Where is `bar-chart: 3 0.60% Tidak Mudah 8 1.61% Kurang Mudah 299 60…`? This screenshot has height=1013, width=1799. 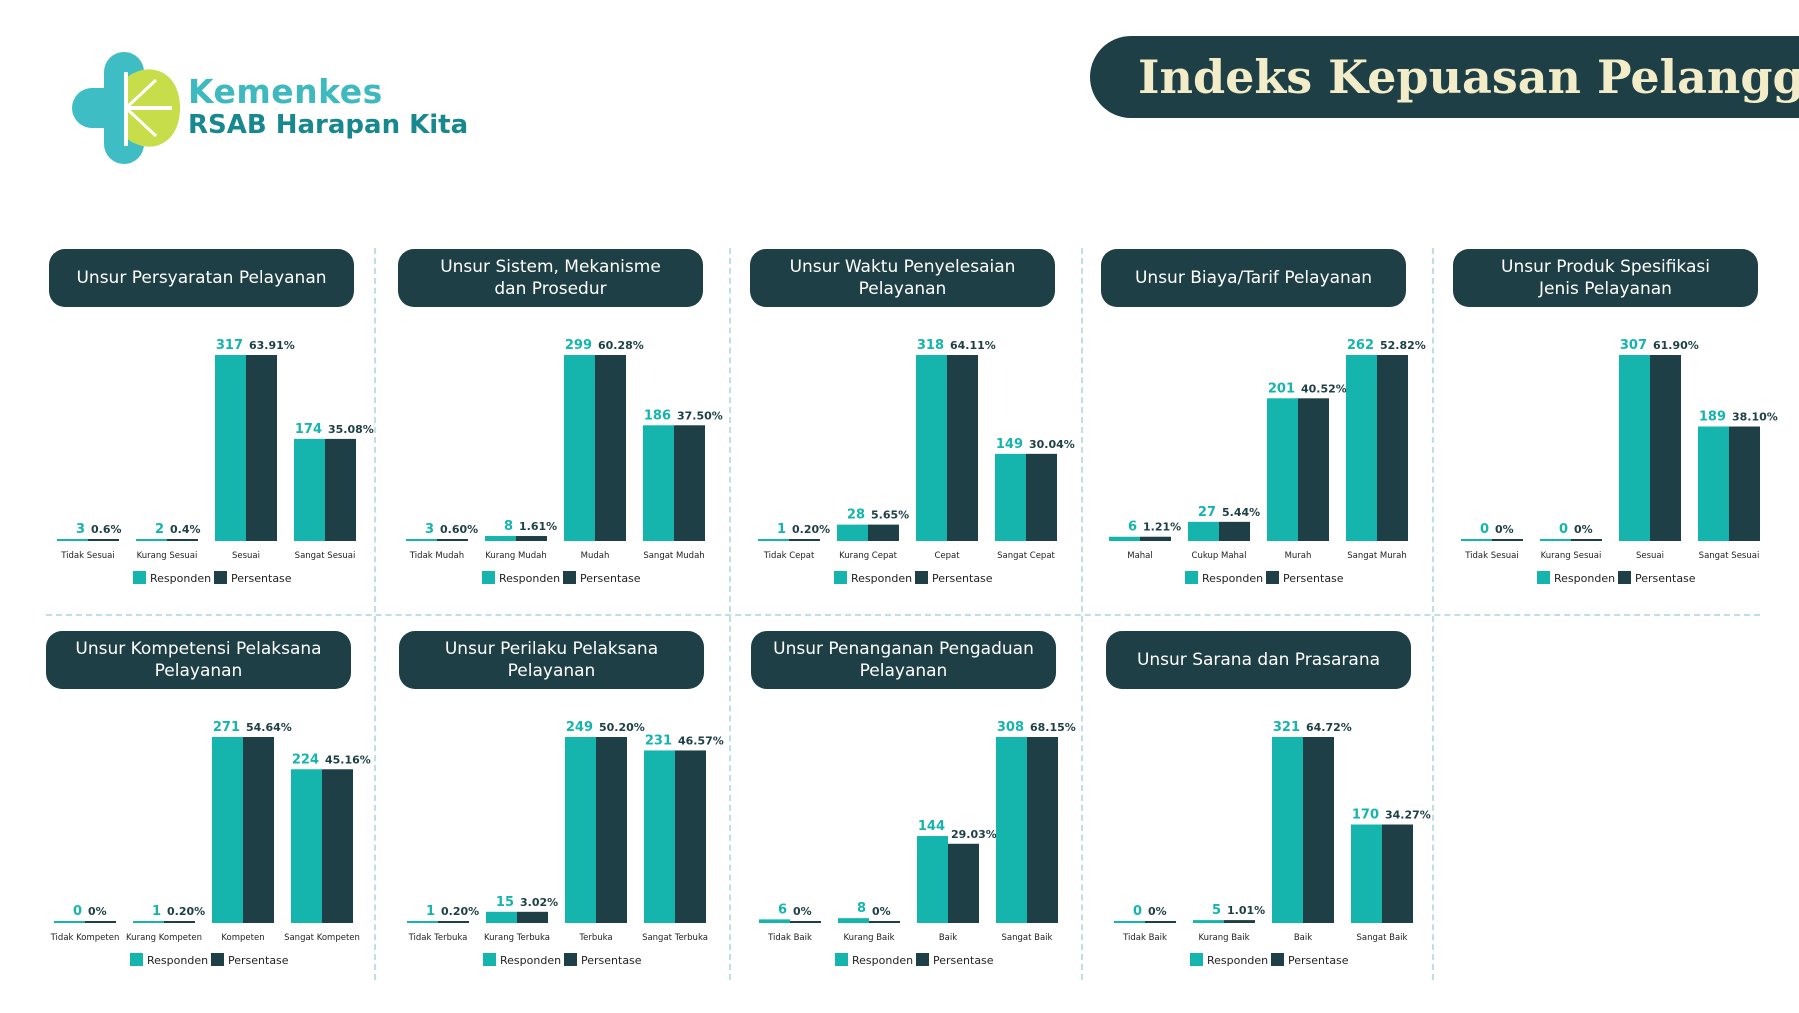 bar-chart: 3 0.60% Tidak Mudah 8 1.61% Kurang Mudah 299 60… is located at coordinates (564, 461).